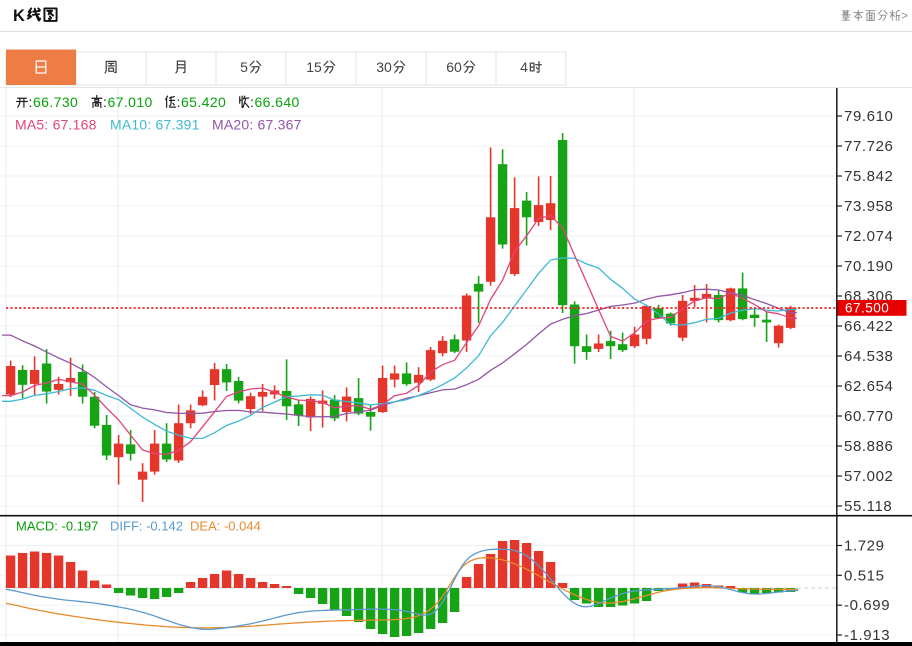 The height and width of the screenshot is (646, 912). I want to click on svg-text: 1.729, so click(864, 546).